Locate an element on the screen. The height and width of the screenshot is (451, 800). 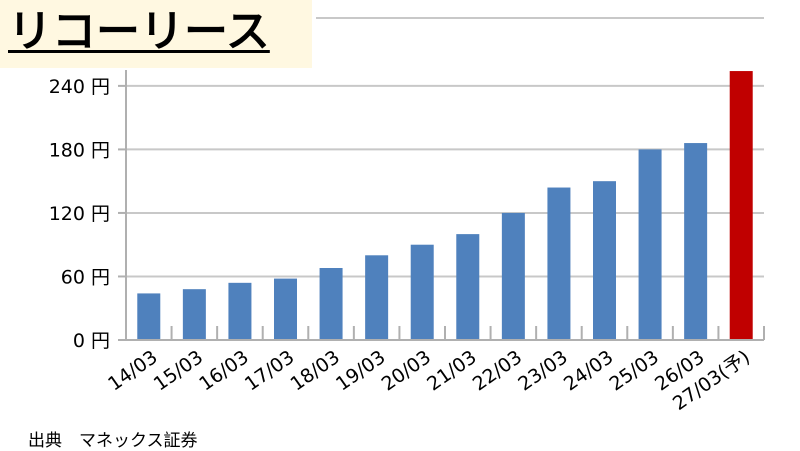
x-tick-label: 17/03 is located at coordinates (269, 370).